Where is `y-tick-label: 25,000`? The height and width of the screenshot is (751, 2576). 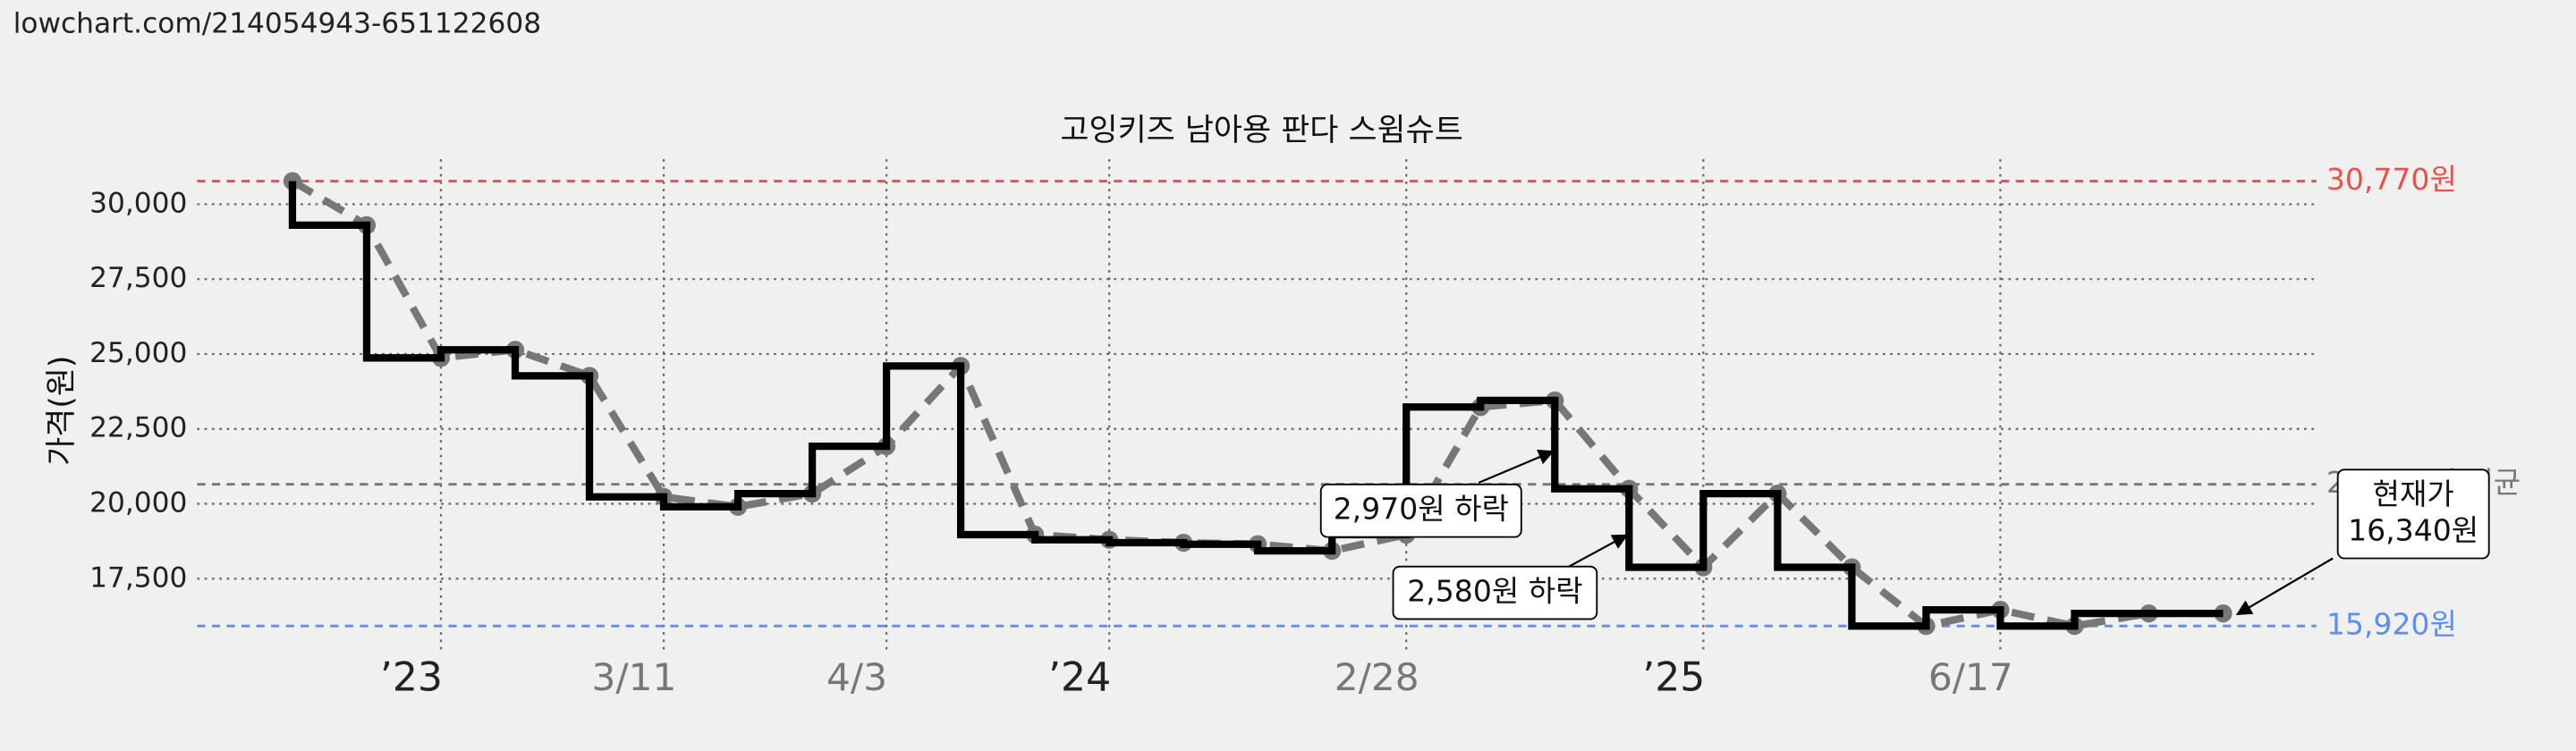
y-tick-label: 25,000 is located at coordinates (138, 353).